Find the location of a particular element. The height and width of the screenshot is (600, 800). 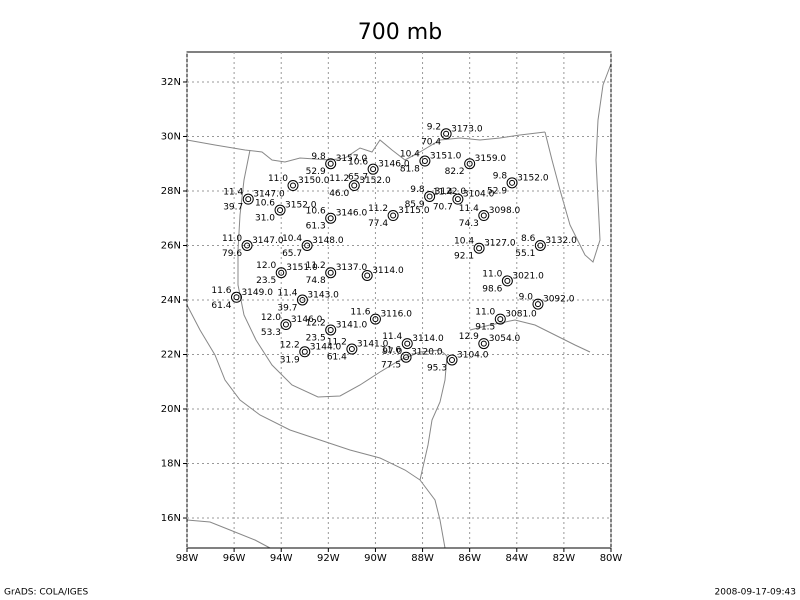

humidity-label: 52.9 is located at coordinates (497, 191).